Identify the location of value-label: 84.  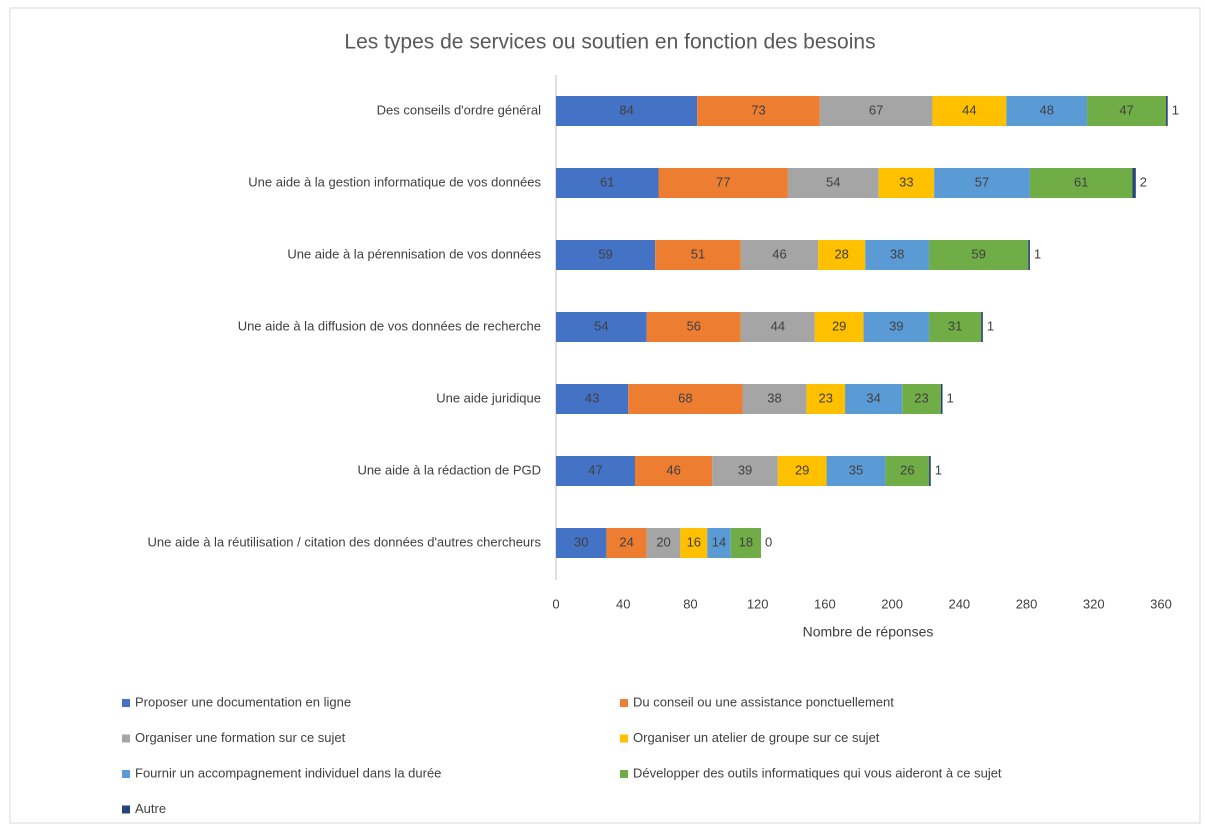
(626, 109).